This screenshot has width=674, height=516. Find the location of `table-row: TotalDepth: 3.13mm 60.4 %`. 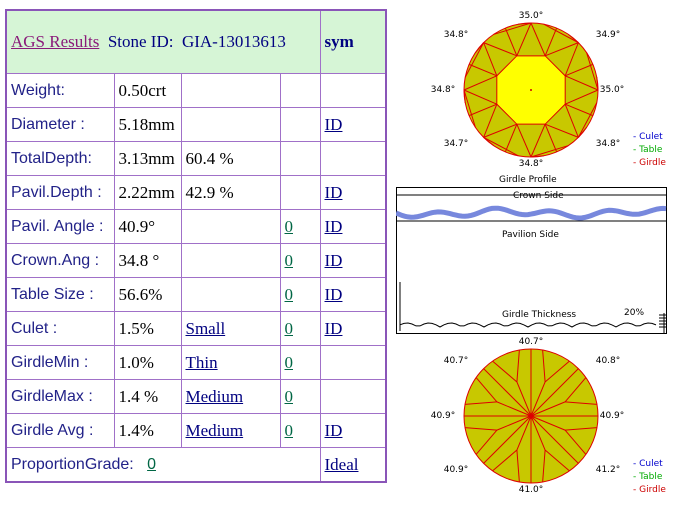

table-row: TotalDepth: 3.13mm 60.4 % is located at coordinates (196, 158).